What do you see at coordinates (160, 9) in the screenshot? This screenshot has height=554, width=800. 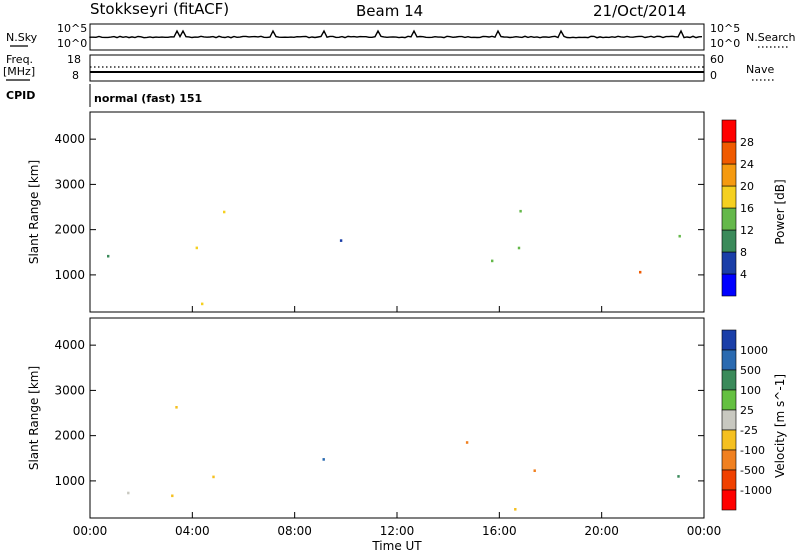 I see `station-title: Stokkseyri (fitACF)` at bounding box center [160, 9].